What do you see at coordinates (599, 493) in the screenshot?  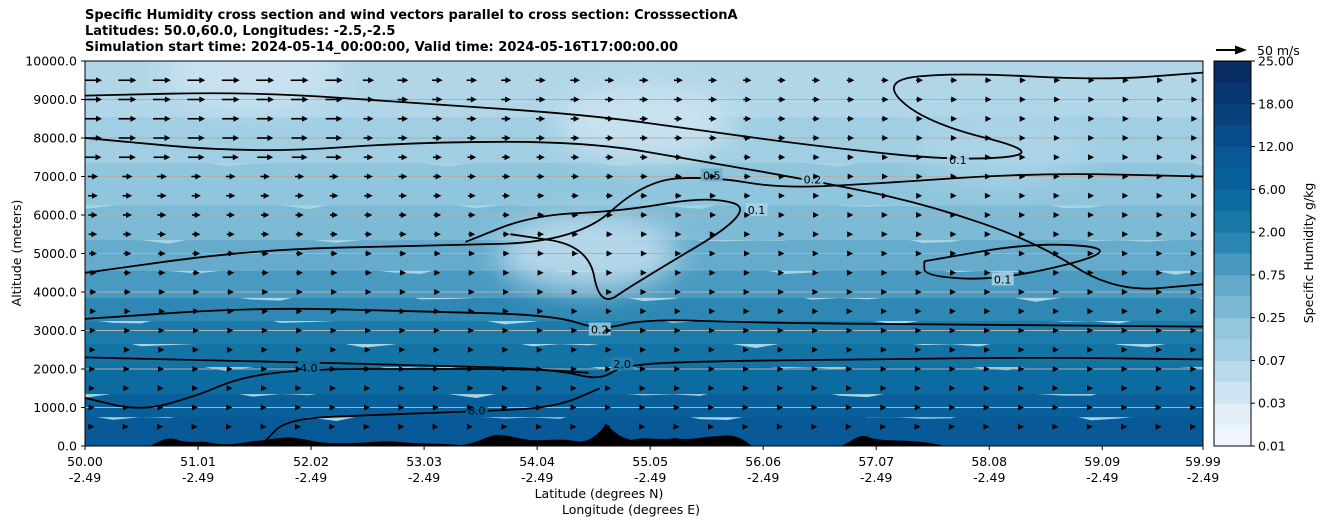 I see `x-axis-label: Latitude (degrees N)` at bounding box center [599, 493].